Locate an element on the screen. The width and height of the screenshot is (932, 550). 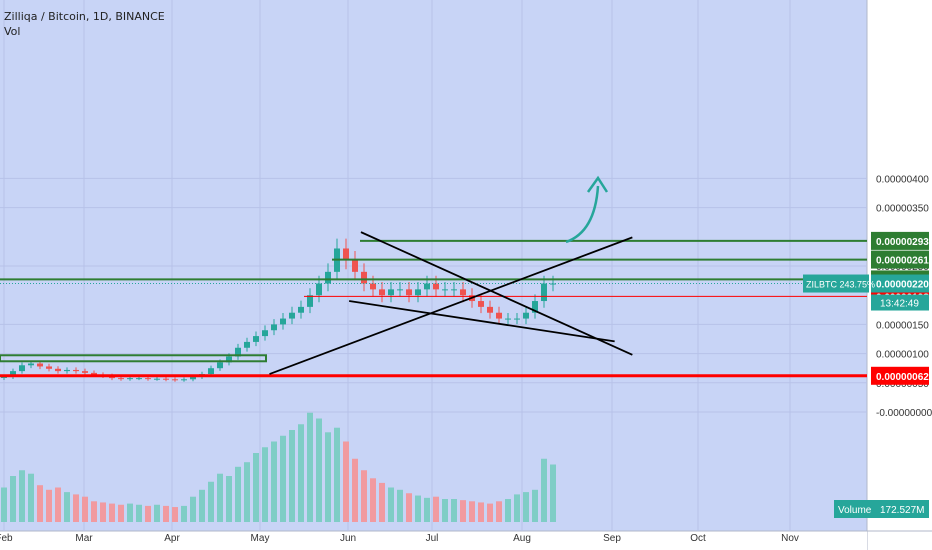
countdown-tag-bg is located at coordinates (900, 302).